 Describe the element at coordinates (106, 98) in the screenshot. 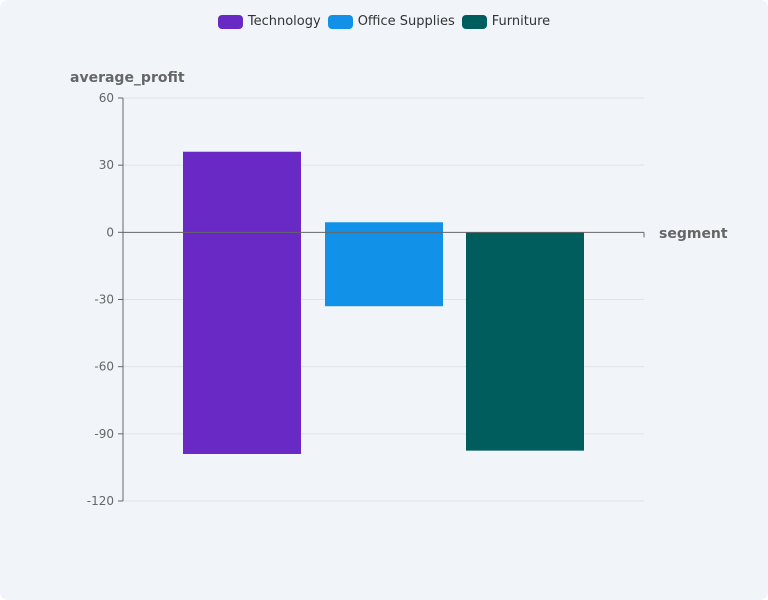

I see `y-tick-label: 60` at that location.